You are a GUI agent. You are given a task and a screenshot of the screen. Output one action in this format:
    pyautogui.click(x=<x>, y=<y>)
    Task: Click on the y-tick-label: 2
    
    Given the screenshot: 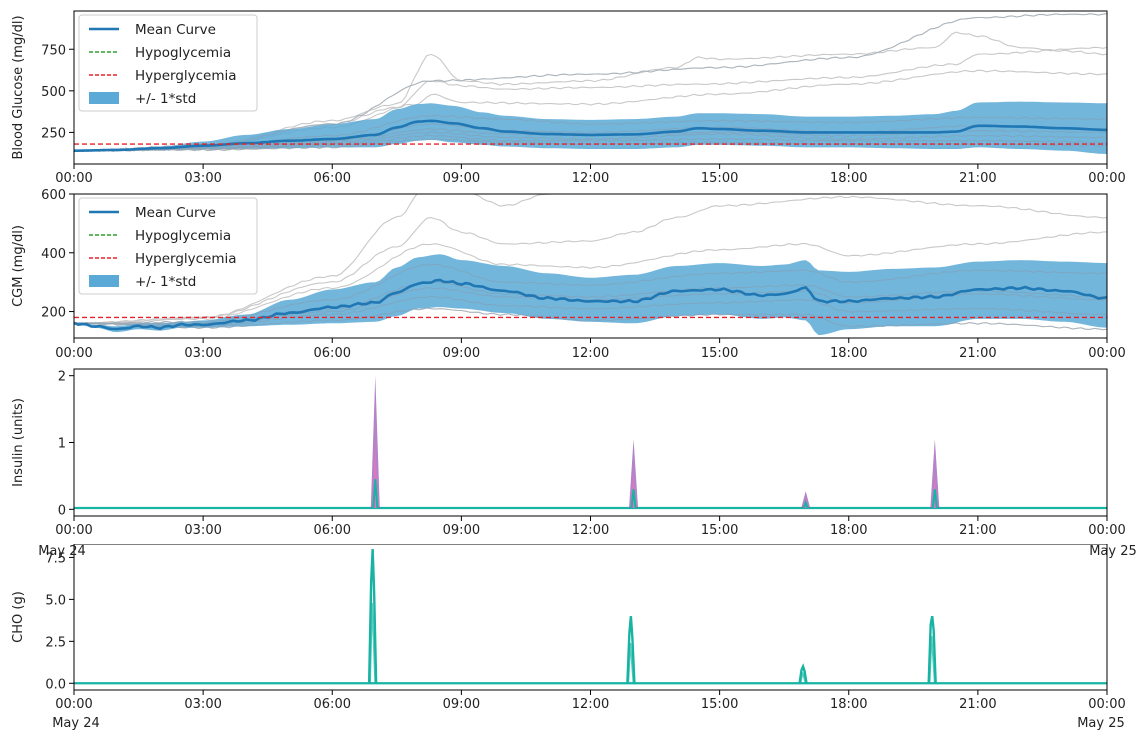 What is the action you would take?
    pyautogui.click(x=62, y=377)
    